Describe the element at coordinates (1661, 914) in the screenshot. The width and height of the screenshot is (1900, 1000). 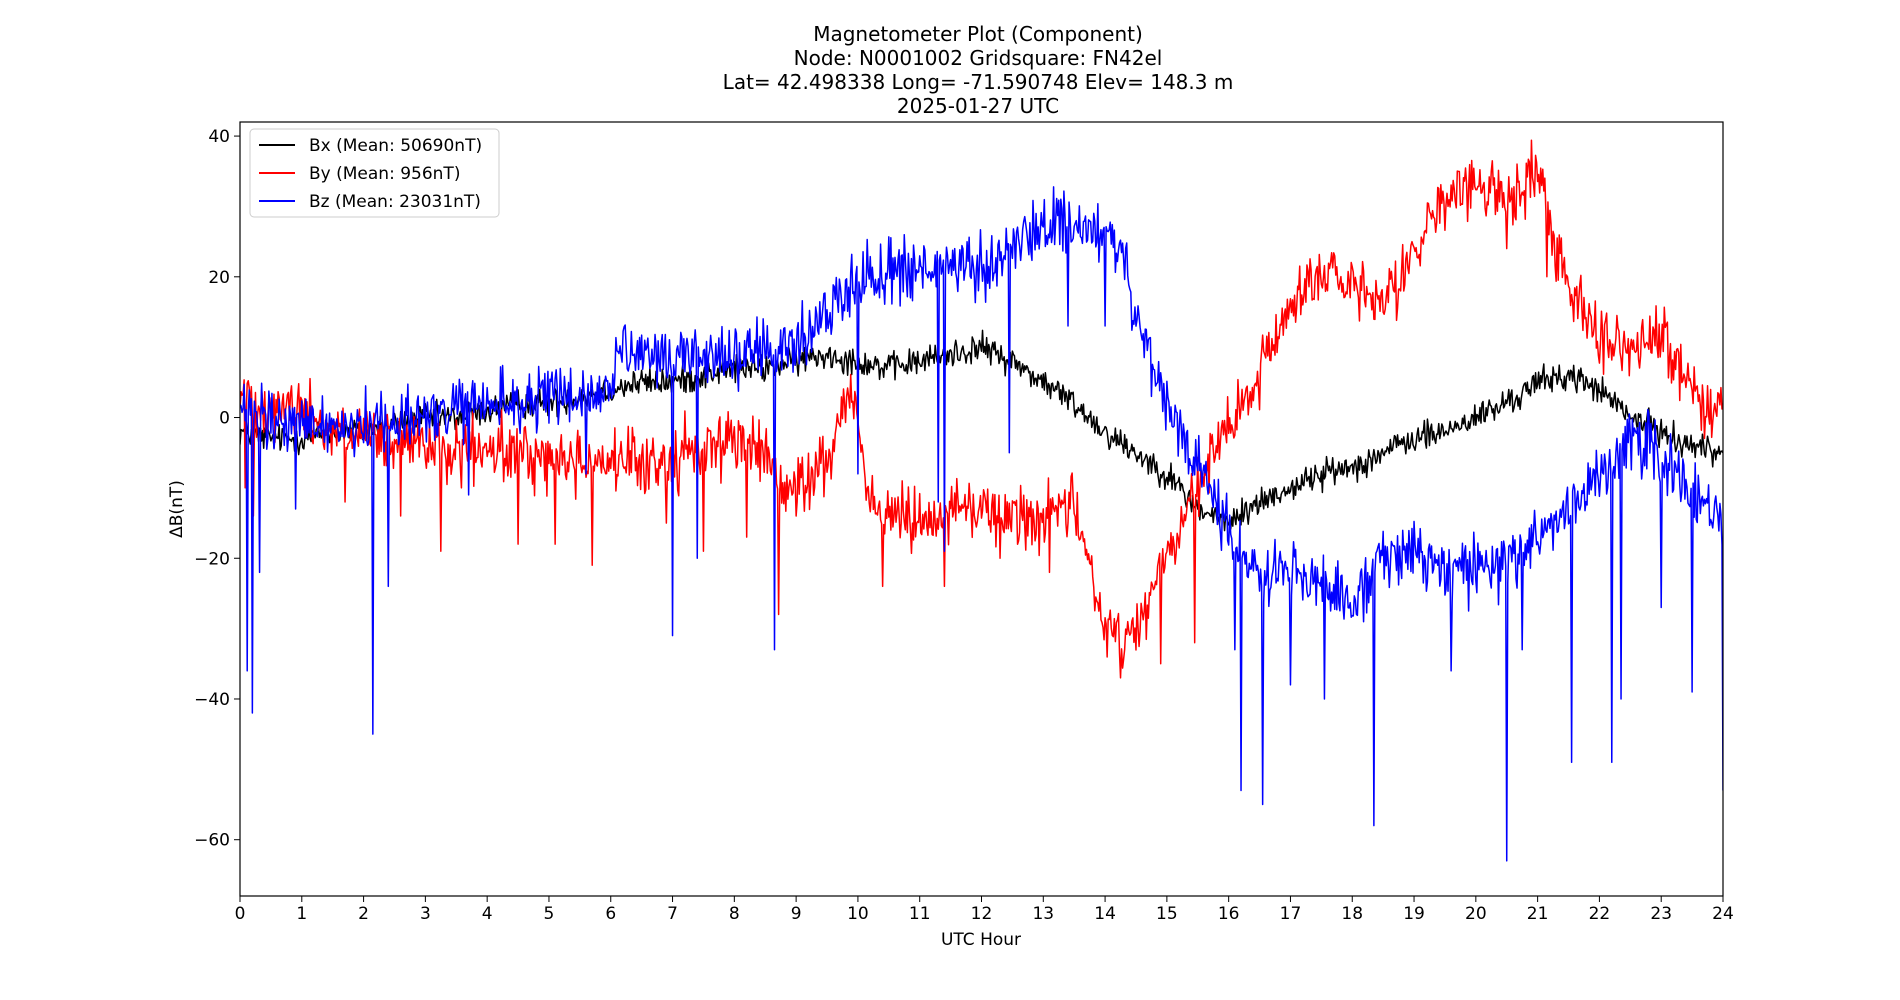
I see `x-tick-label: 23` at that location.